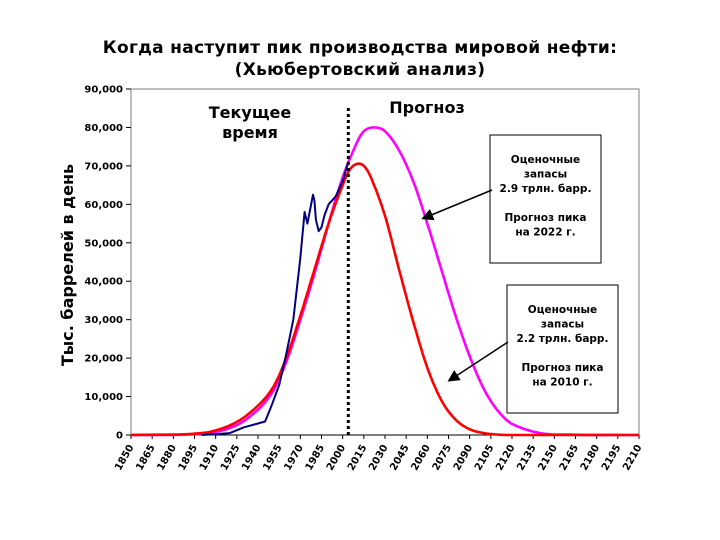 This screenshot has height=540, width=720. What do you see at coordinates (590, 458) in the screenshot?
I see `x-tick-label: 2180` at bounding box center [590, 458].